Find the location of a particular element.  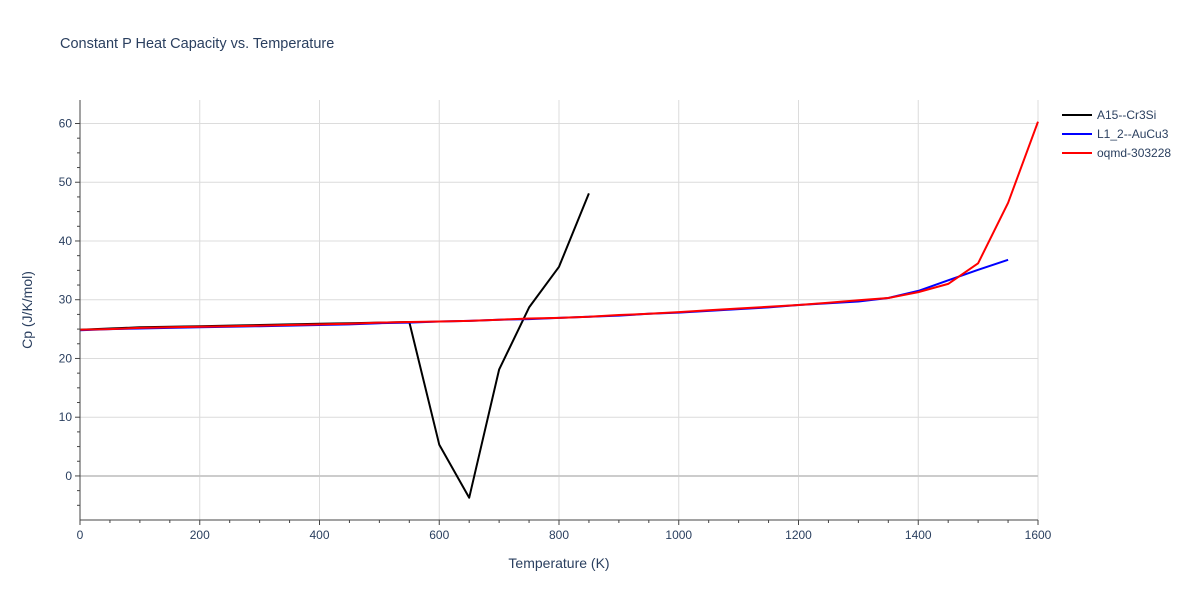

y-tick-label: 0 is located at coordinates (68, 476).